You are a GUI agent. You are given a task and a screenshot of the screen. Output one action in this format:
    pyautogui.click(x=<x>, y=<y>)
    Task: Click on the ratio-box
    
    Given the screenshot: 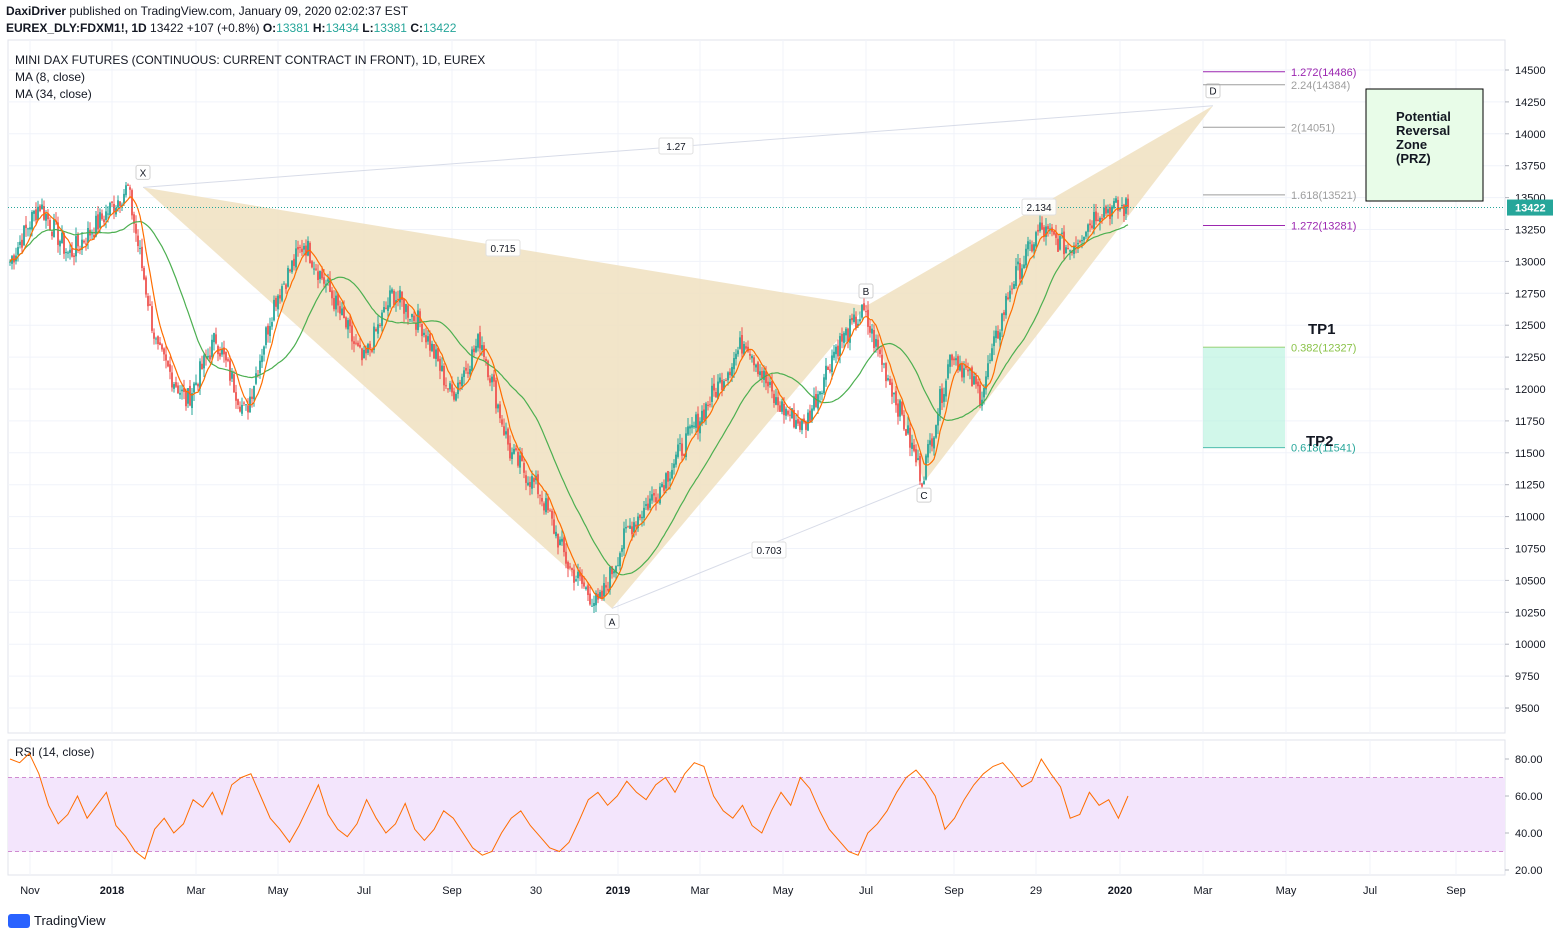 What is the action you would take?
    pyautogui.click(x=503, y=248)
    